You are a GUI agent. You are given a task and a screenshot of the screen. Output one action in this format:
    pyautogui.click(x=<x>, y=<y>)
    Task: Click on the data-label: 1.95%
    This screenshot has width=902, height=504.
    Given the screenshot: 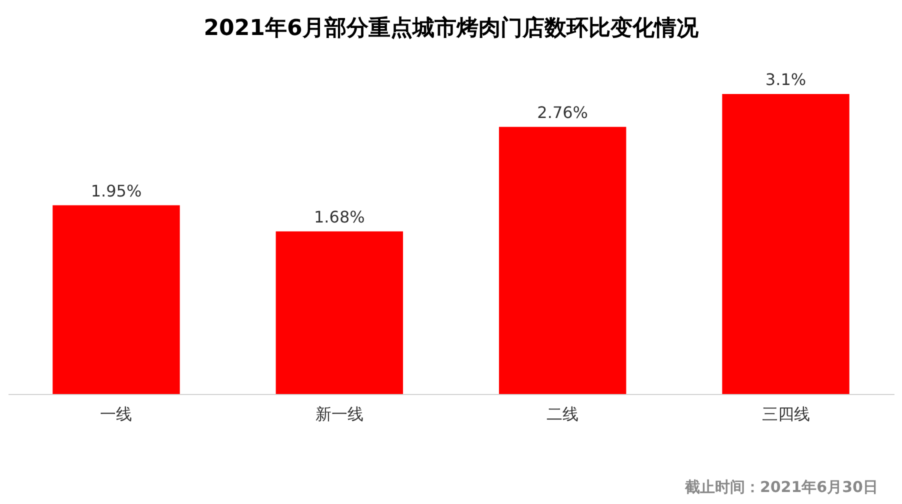 What is the action you would take?
    pyautogui.click(x=116, y=190)
    